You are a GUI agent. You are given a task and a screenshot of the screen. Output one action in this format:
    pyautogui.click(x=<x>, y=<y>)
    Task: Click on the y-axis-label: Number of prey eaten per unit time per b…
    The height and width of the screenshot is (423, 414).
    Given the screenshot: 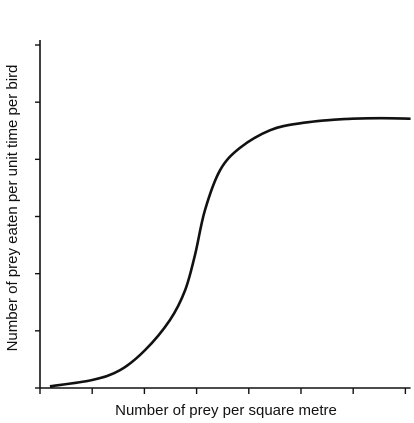 What is the action you would take?
    pyautogui.click(x=12, y=208)
    